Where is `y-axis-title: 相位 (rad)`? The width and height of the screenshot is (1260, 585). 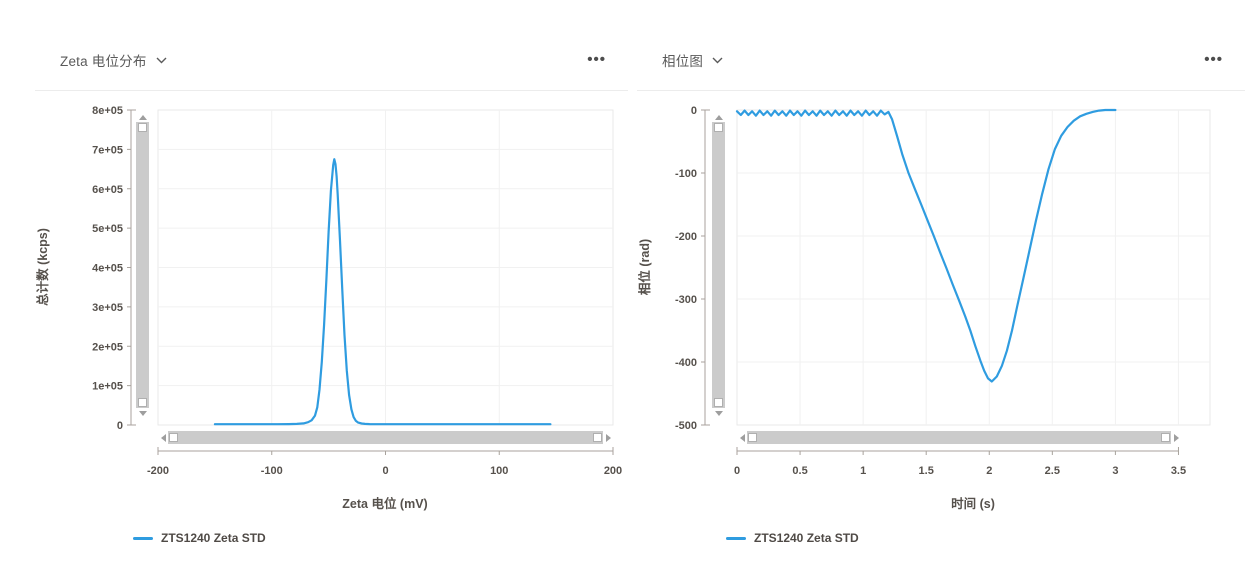 y-axis-title: 相位 (rad) is located at coordinates (644, 267).